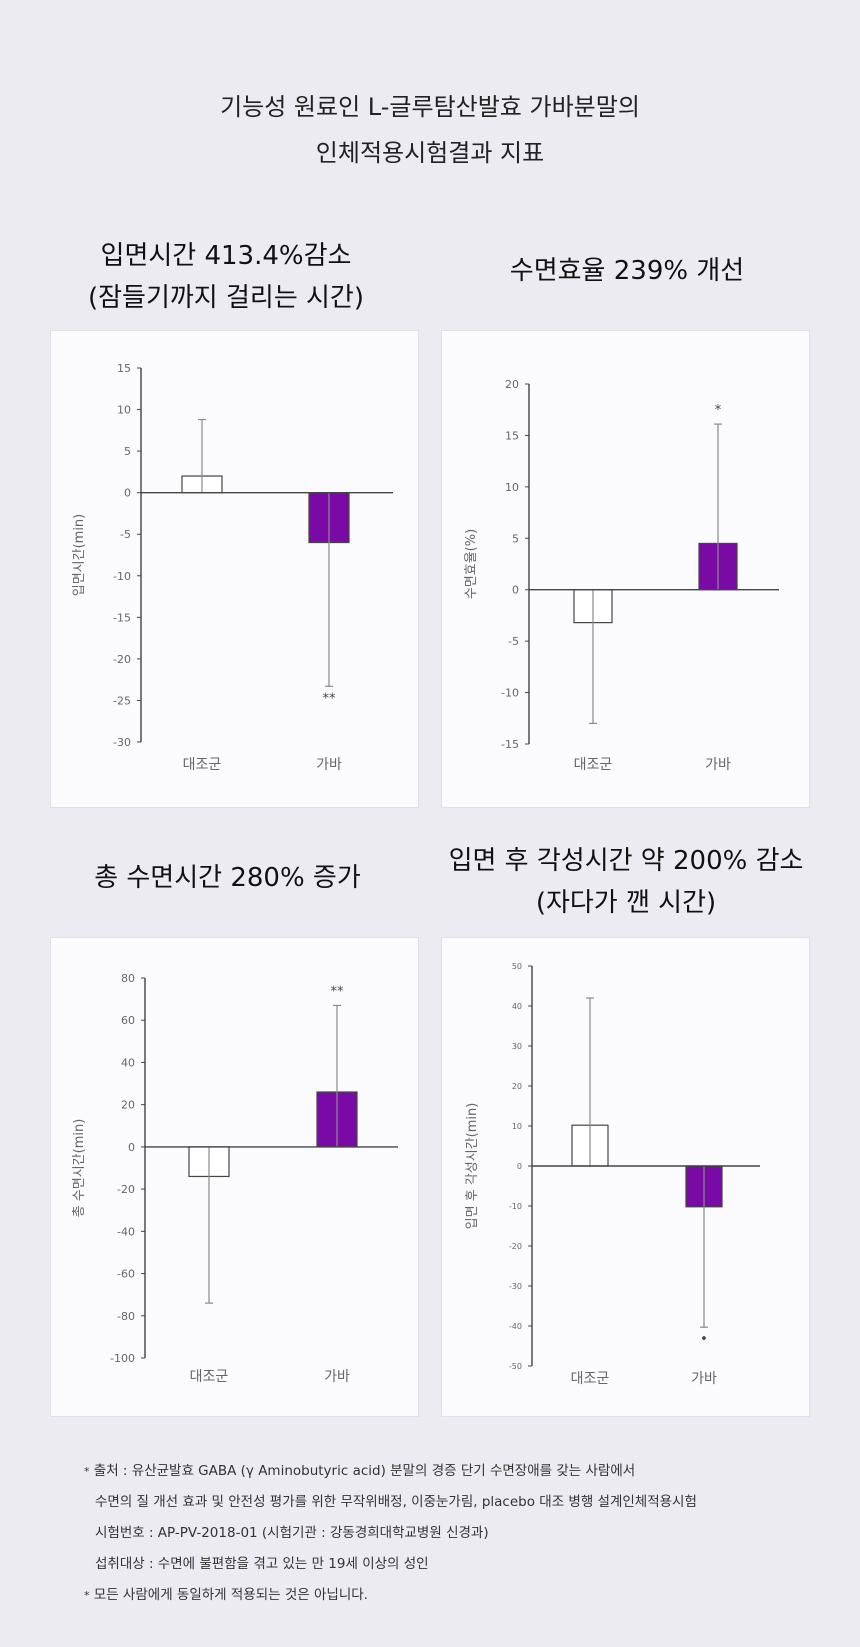 The image size is (860, 1647). What do you see at coordinates (430, 107) in the screenshot?
I see `page-title-line1: 기능성 원료인 L-글루탐산발효 가바분말의` at bounding box center [430, 107].